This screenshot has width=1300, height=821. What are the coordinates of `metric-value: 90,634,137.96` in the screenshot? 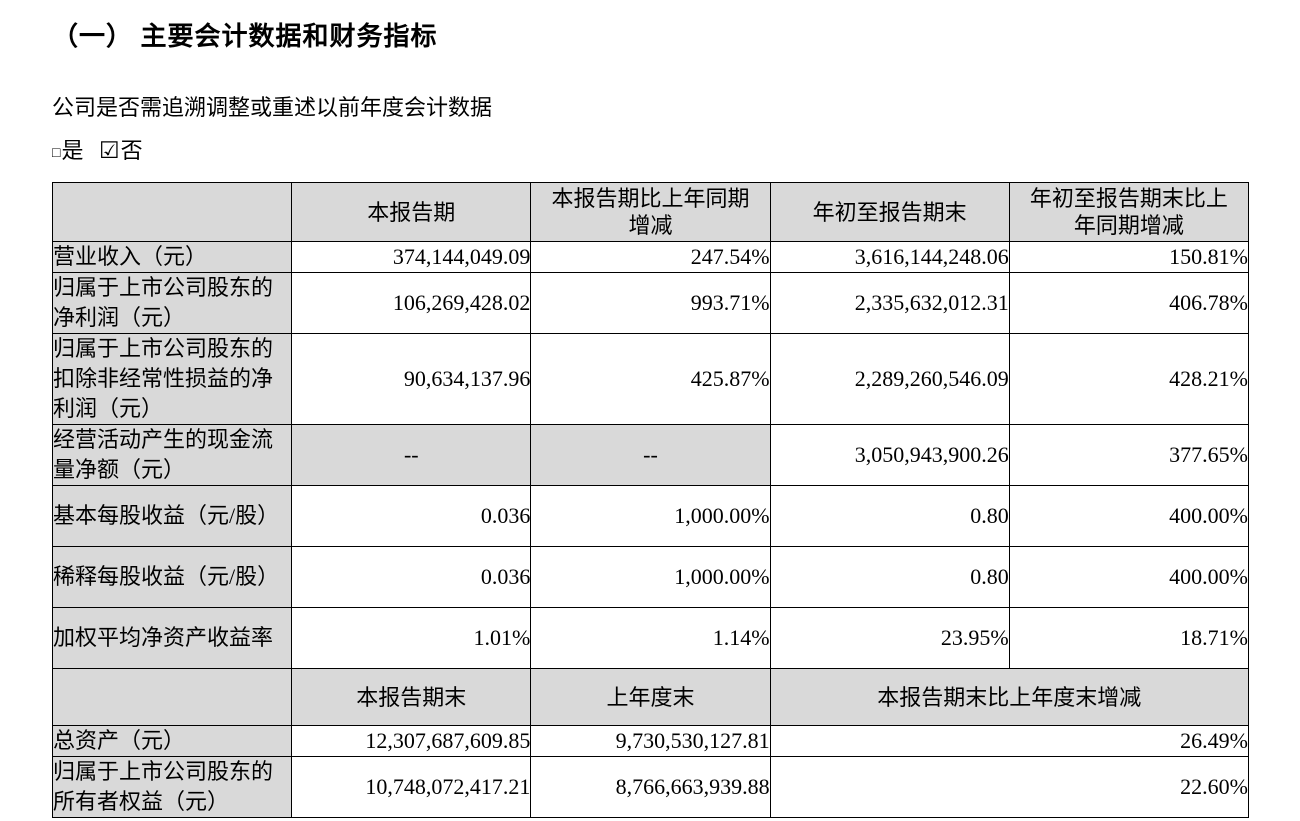 It's located at (411, 379).